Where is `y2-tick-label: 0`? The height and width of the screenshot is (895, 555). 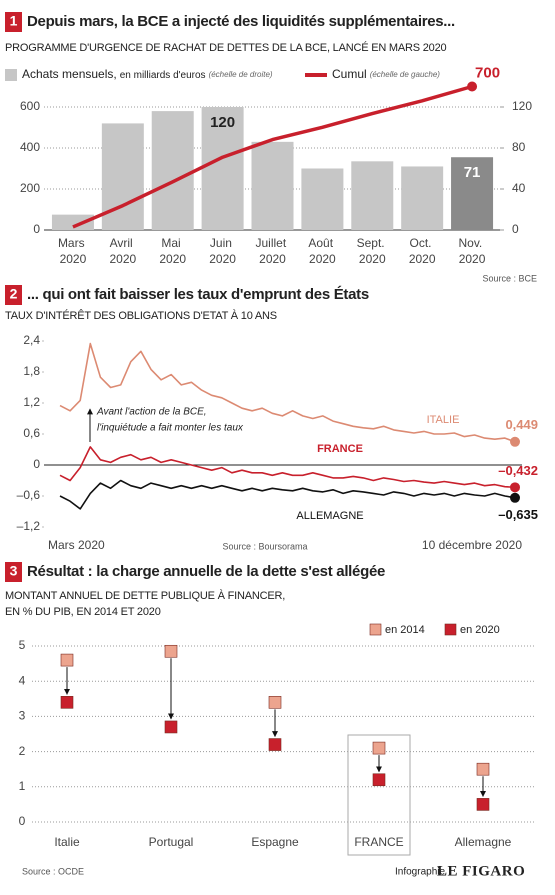
y2-tick-label: 0 is located at coordinates (515, 229).